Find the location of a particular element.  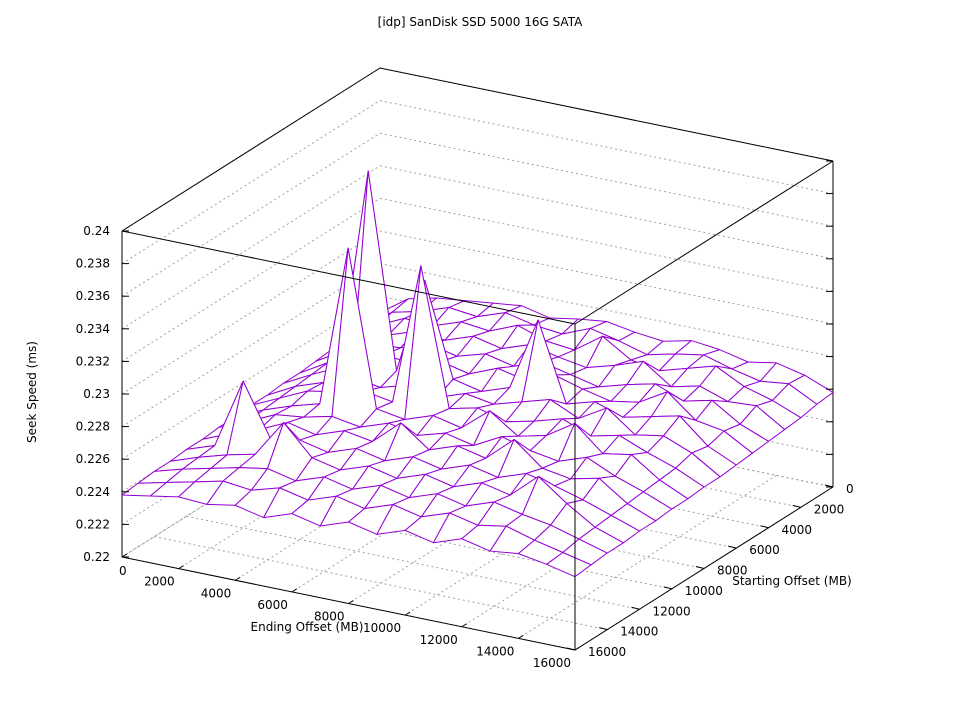

z-tick-label: 0.23 is located at coordinates (96, 394).